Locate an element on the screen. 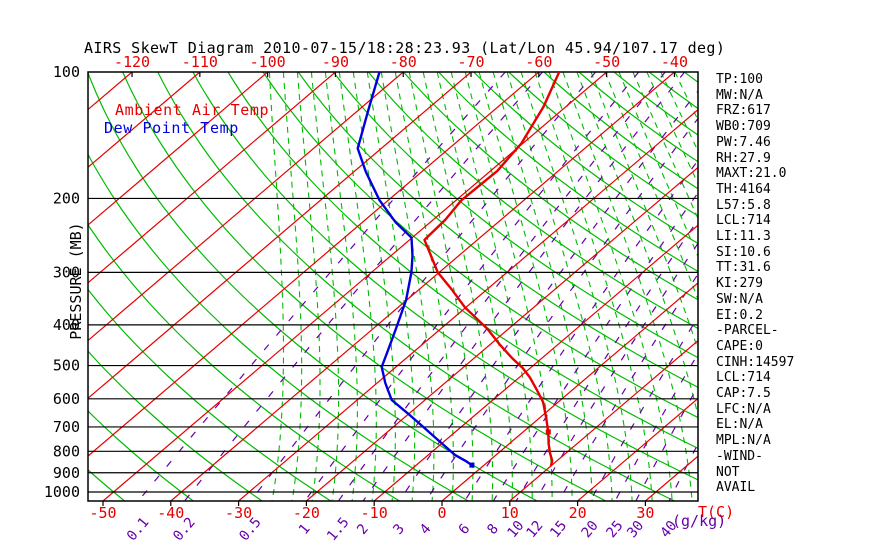 This screenshot has width=870, height=560. top-temp-tick-label: -60 is located at coordinates (538, 62).